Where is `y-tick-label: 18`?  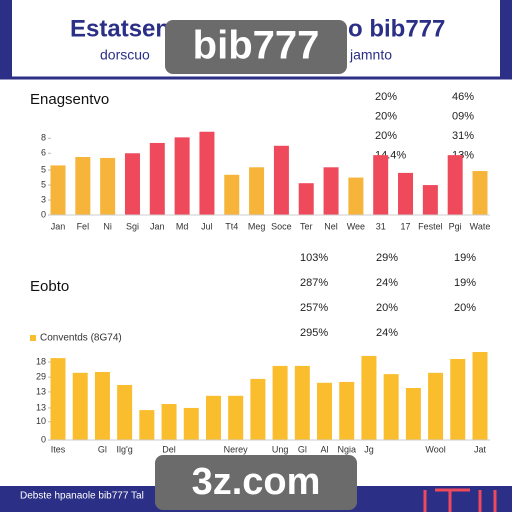 y-tick-label: 18 is located at coordinates (41, 361).